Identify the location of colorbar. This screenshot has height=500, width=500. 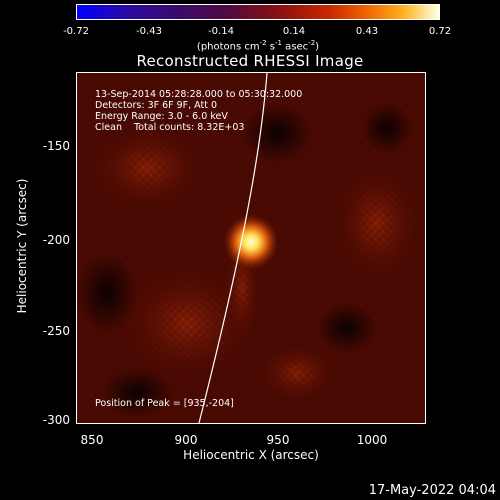
(258, 12).